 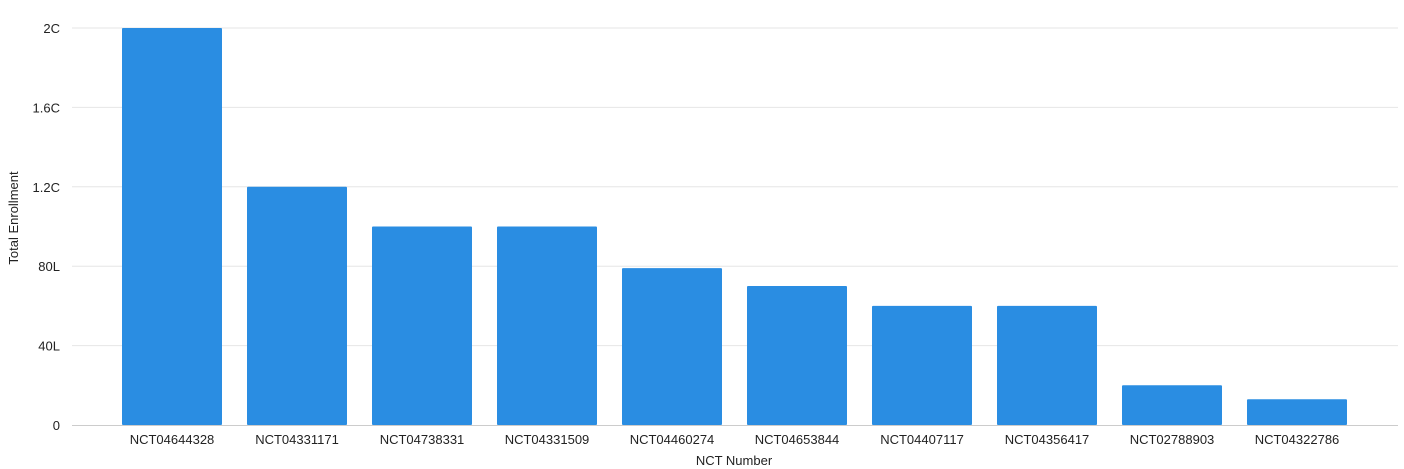 I want to click on x-tick-label: NCT04407117, so click(x=922, y=439).